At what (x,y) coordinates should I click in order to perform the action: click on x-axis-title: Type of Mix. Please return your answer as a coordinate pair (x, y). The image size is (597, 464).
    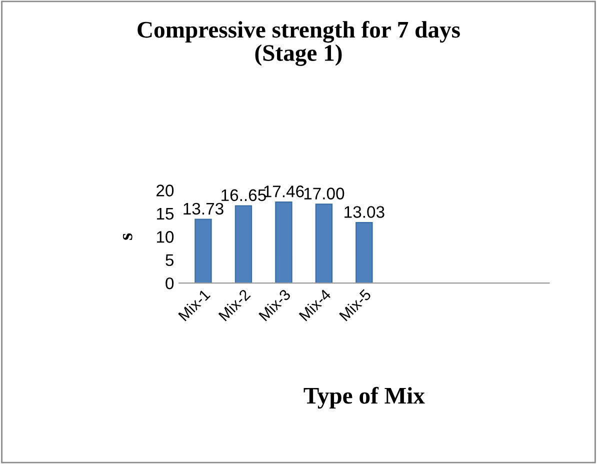
    Looking at the image, I should click on (364, 397).